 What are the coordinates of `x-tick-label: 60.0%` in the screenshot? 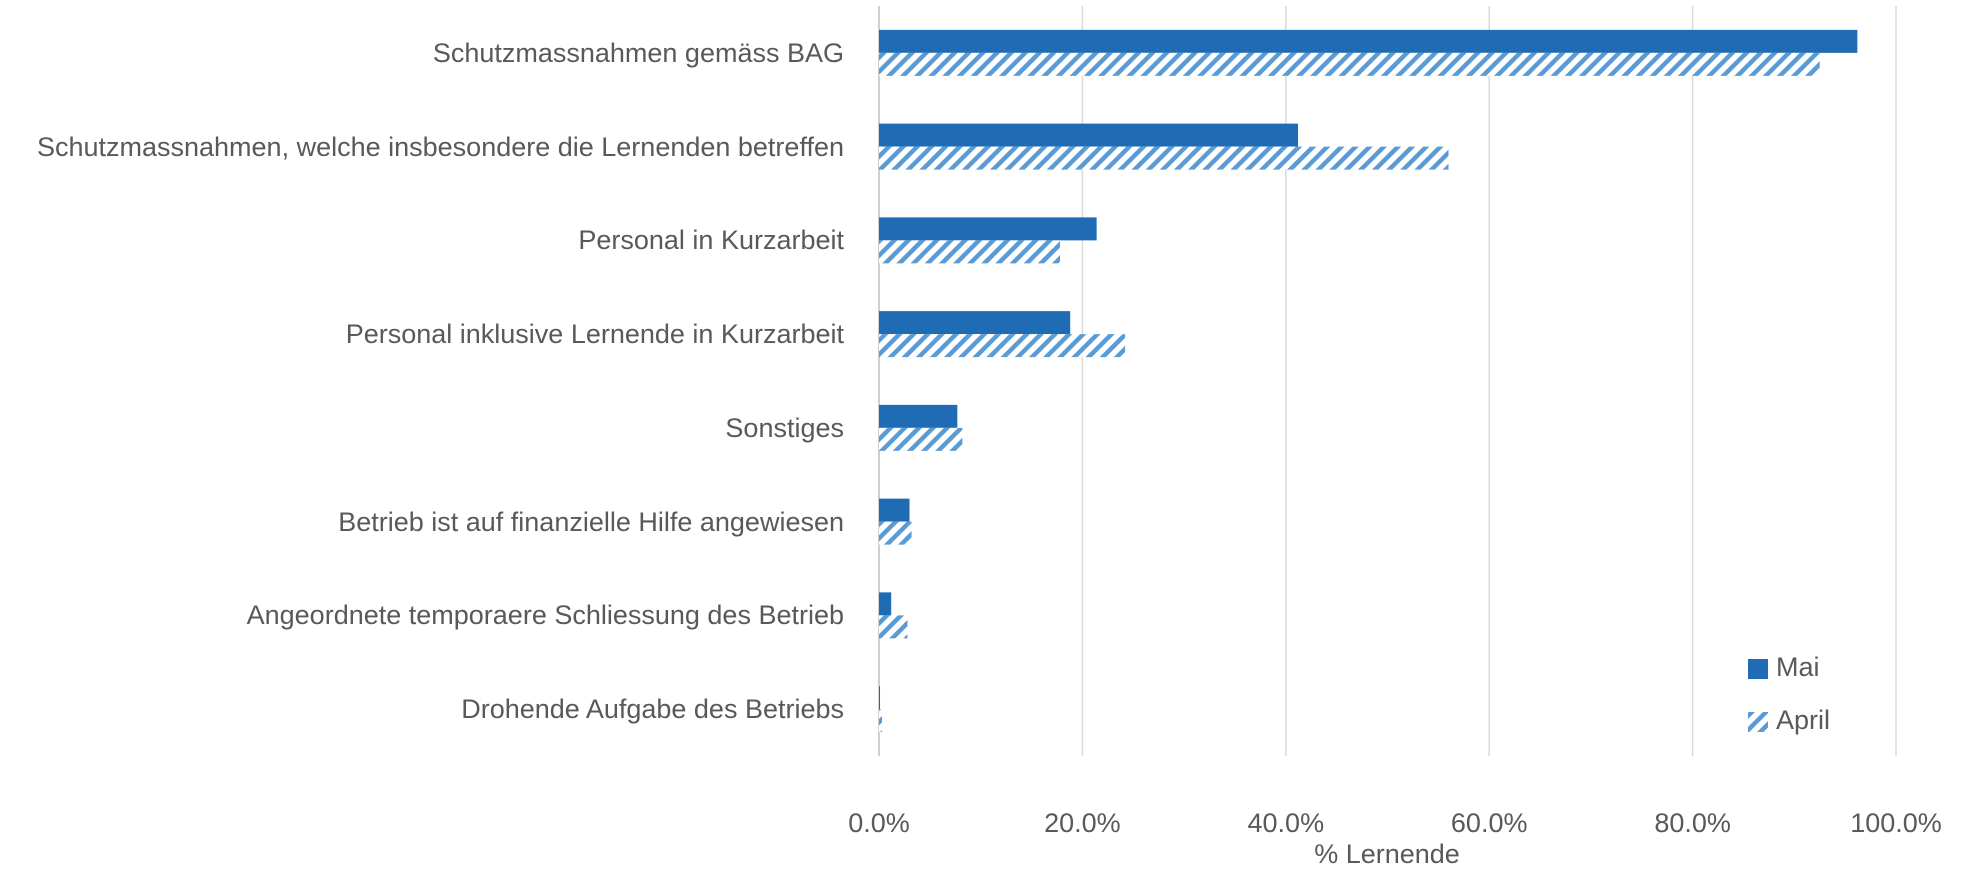 It's located at (1489, 823).